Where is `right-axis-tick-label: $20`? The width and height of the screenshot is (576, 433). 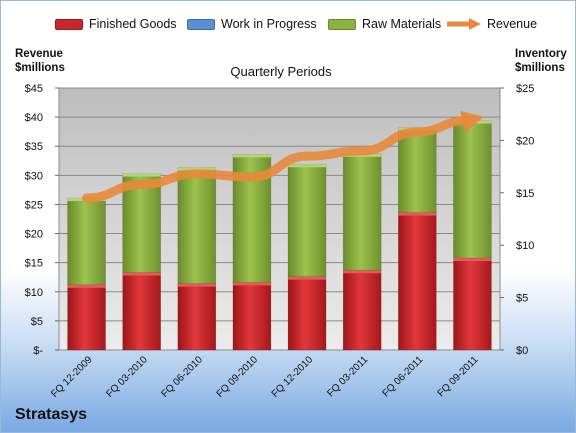 right-axis-tick-label: $20 is located at coordinates (525, 141).